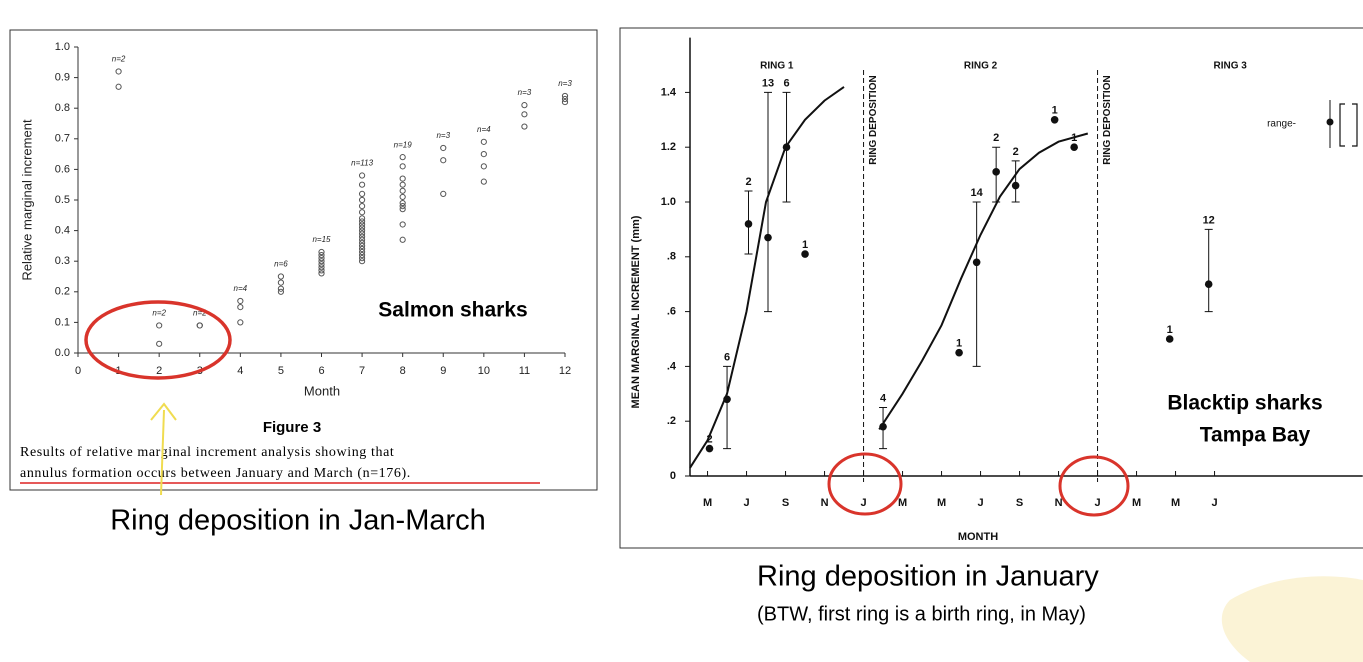 The height and width of the screenshot is (662, 1363). What do you see at coordinates (636, 311) in the screenshot?
I see `y-axis-label: MEAN MARGINAL INCREMENT (mm)` at bounding box center [636, 311].